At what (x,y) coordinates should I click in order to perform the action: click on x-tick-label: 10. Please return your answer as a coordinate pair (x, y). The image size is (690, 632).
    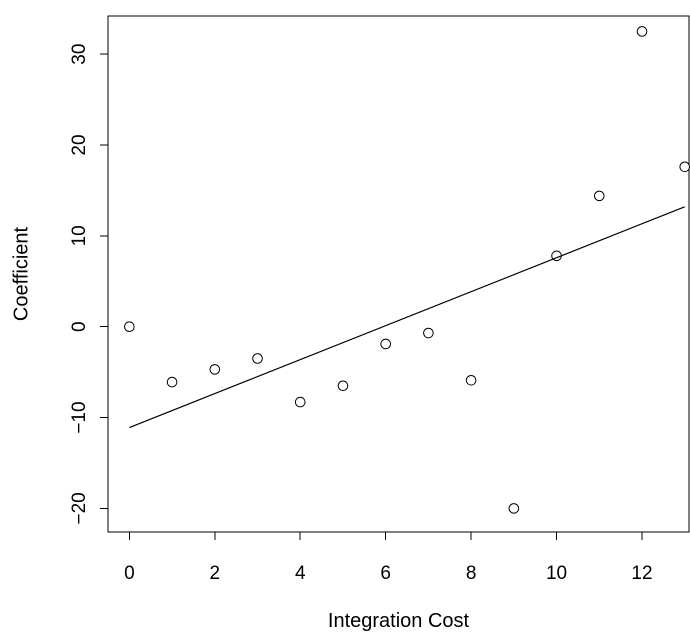
    Looking at the image, I should click on (556, 573).